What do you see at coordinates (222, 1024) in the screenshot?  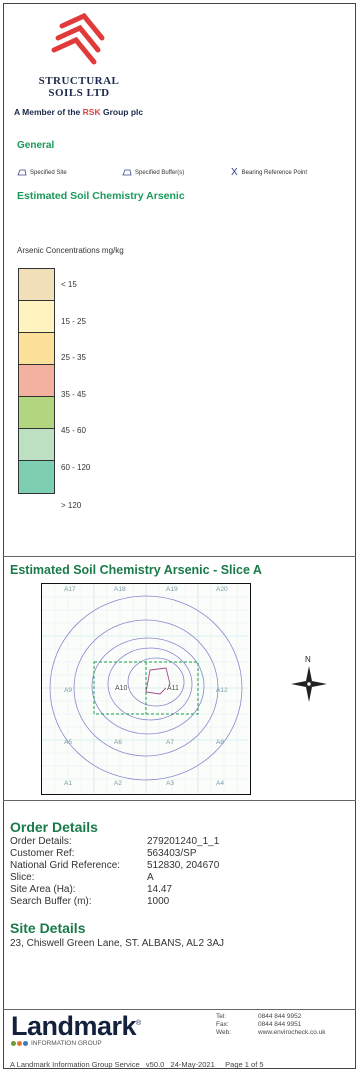 I see `fax-label: Fax:` at bounding box center [222, 1024].